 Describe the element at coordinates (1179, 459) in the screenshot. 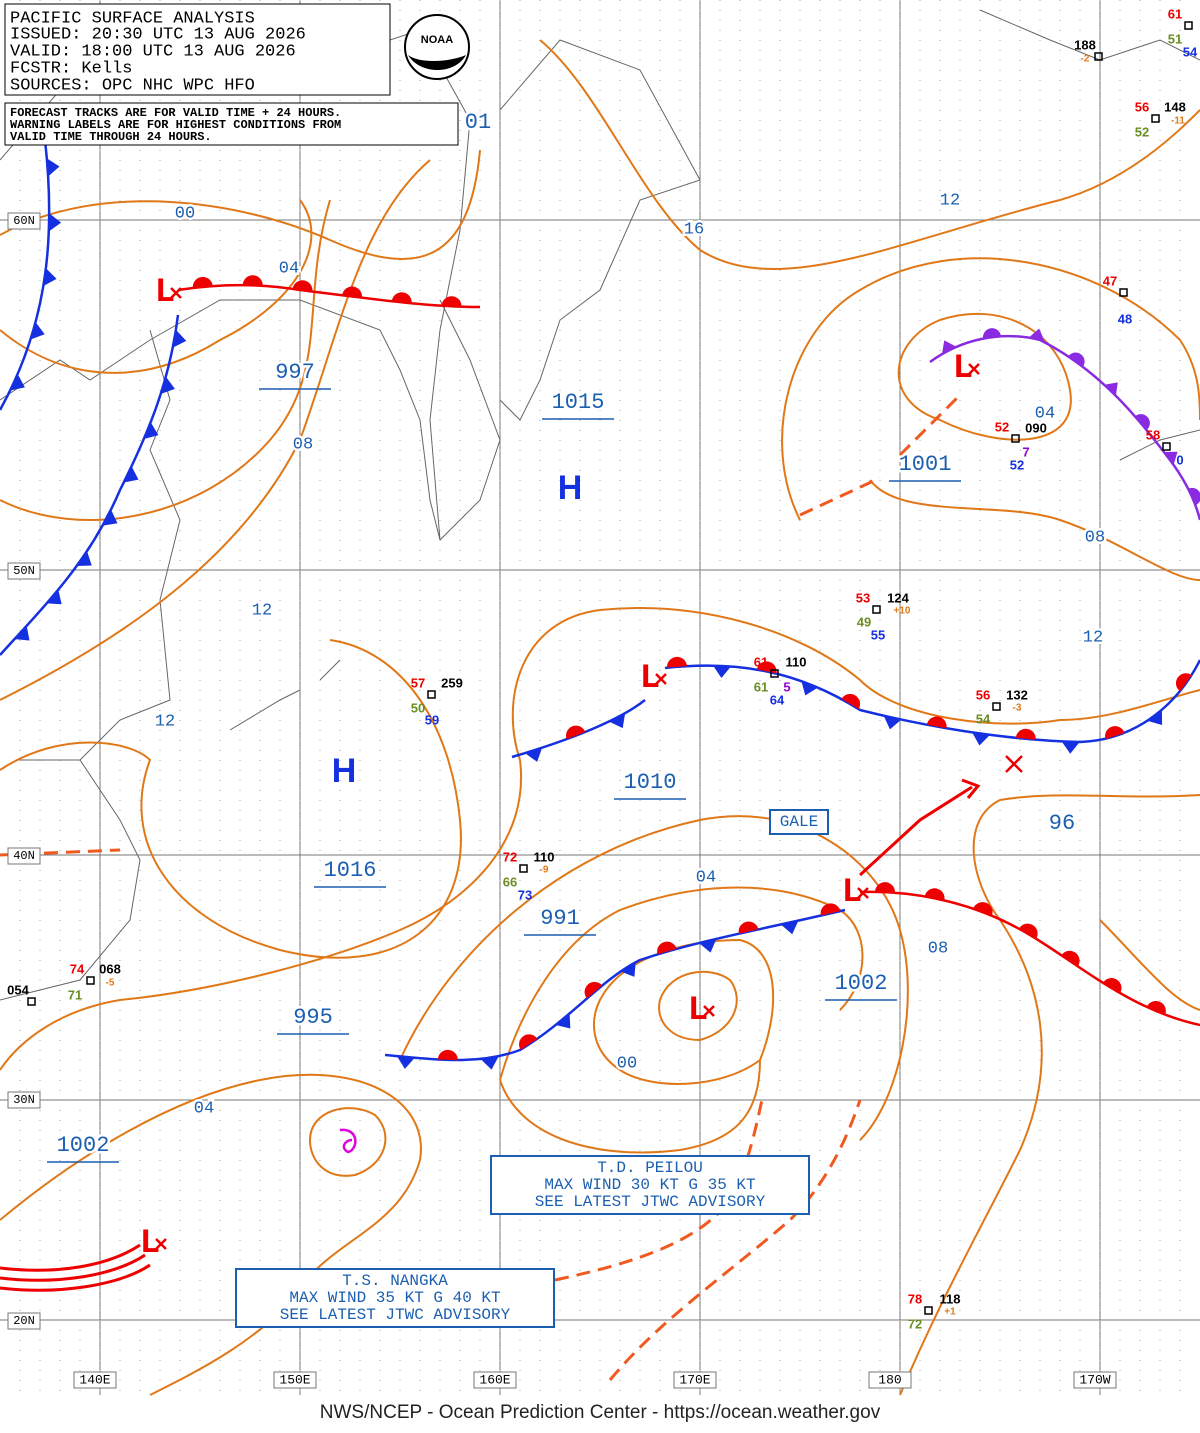

I see `station-value: 0` at that location.